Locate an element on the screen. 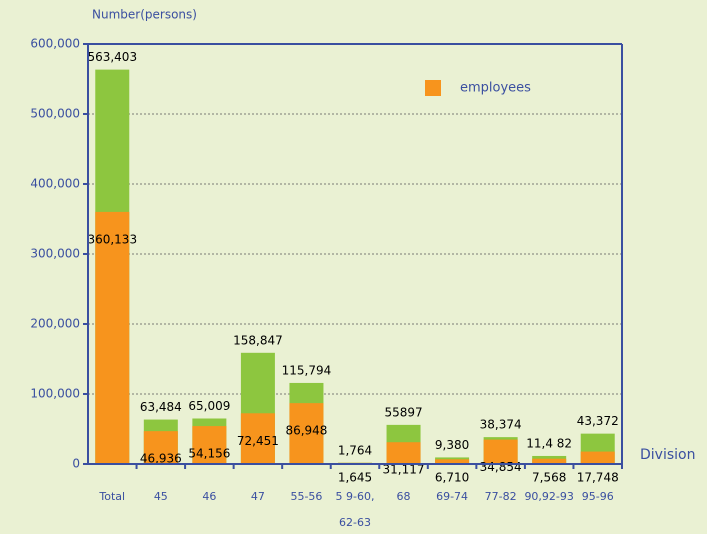  x-tick-label: 90,92-93 is located at coordinates (549, 496).